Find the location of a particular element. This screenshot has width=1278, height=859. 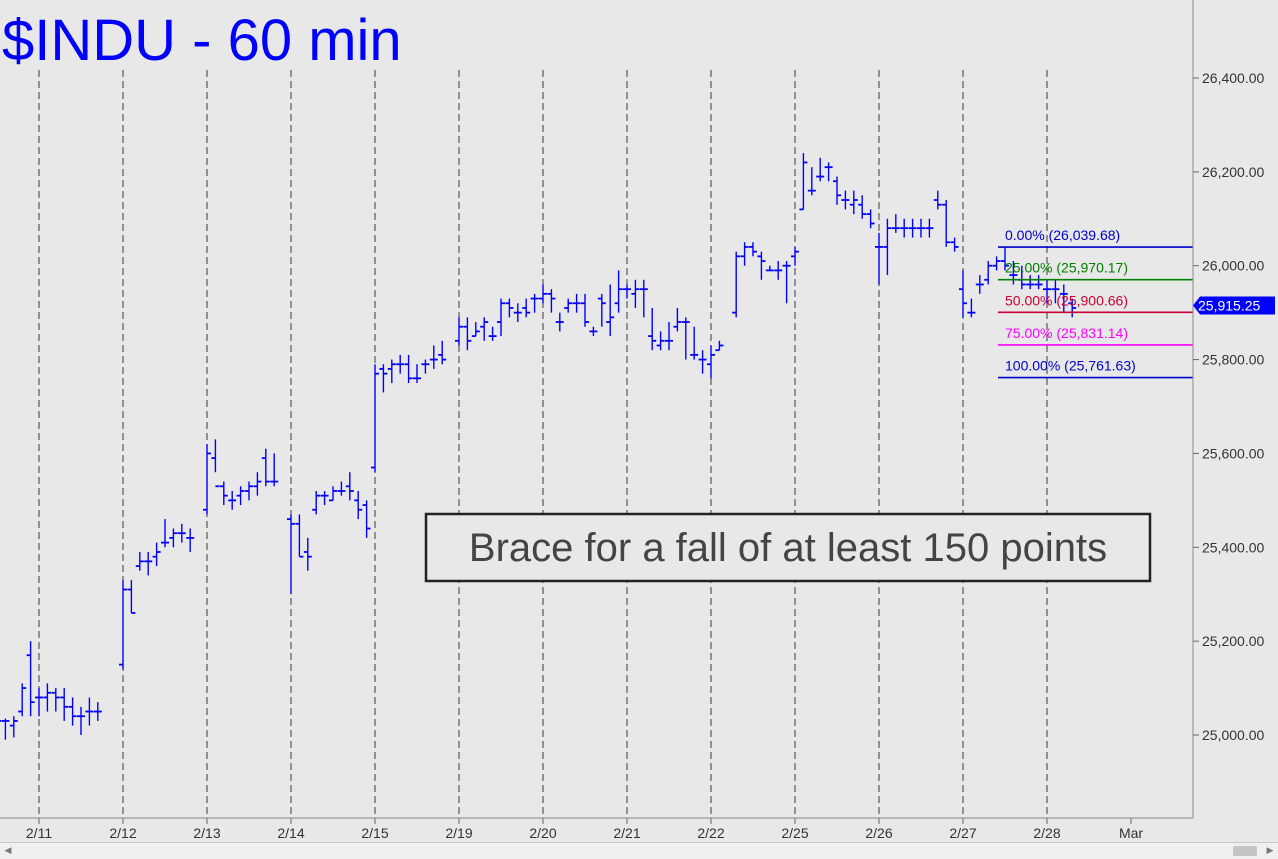

y-tick-label: 26,200.00 is located at coordinates (1233, 172).